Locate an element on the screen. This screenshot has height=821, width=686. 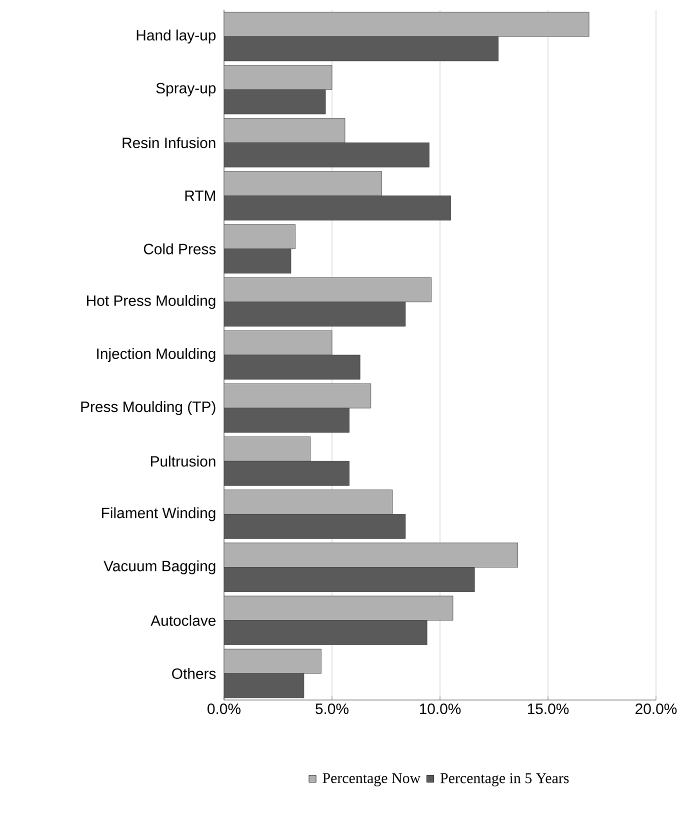
x-tick-label: 5.0% is located at coordinates (332, 709).